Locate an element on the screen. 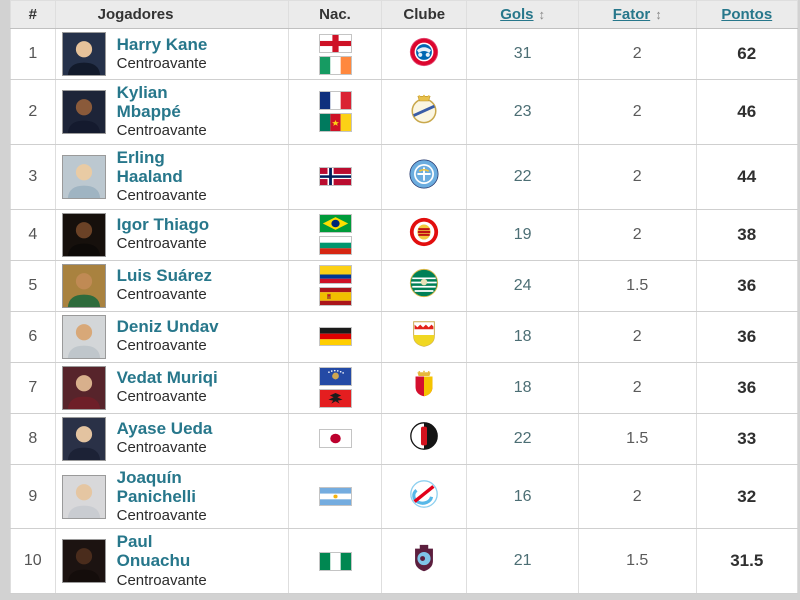 Image resolution: width=800 pixels, height=600 pixels. player-name-link: Vedat Muriqi is located at coordinates (167, 378).